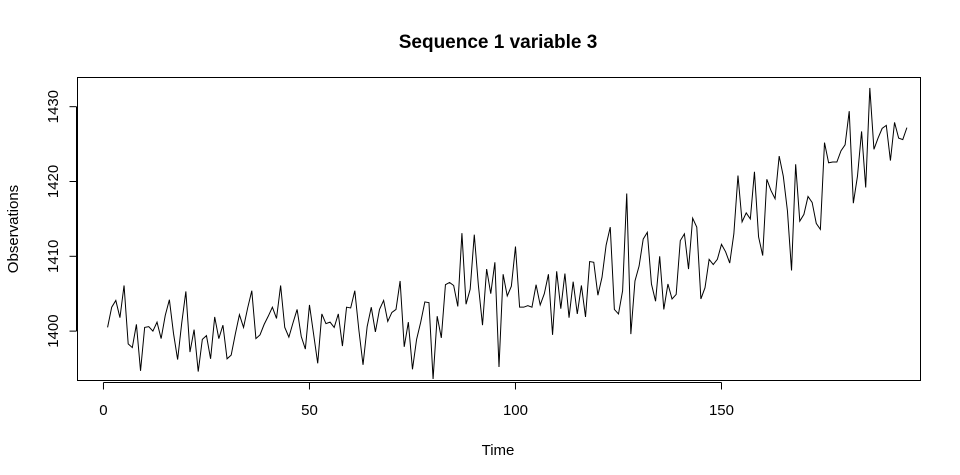  I want to click on x-axis-label: Time, so click(498, 450).